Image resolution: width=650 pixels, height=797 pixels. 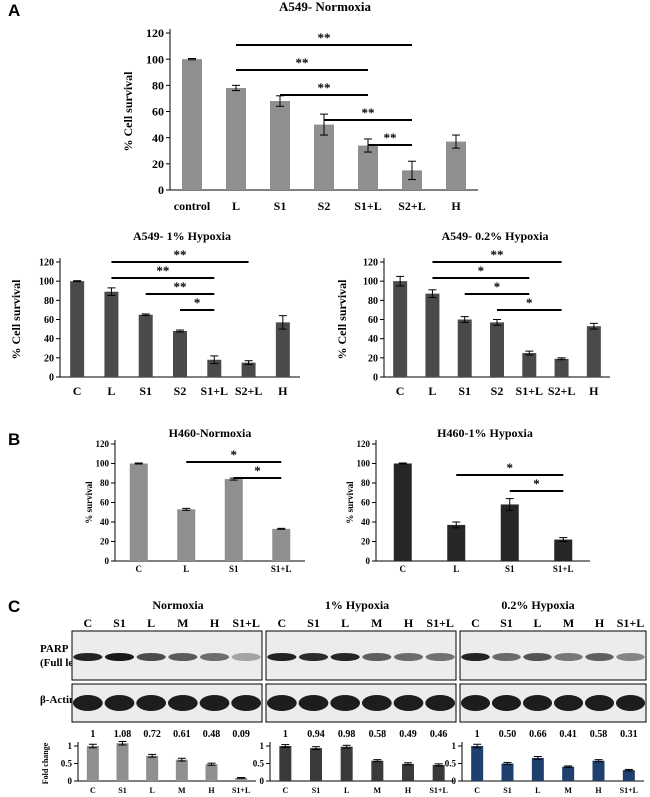 I want to click on chart-3-significance-label: **, so click(x=497, y=254).